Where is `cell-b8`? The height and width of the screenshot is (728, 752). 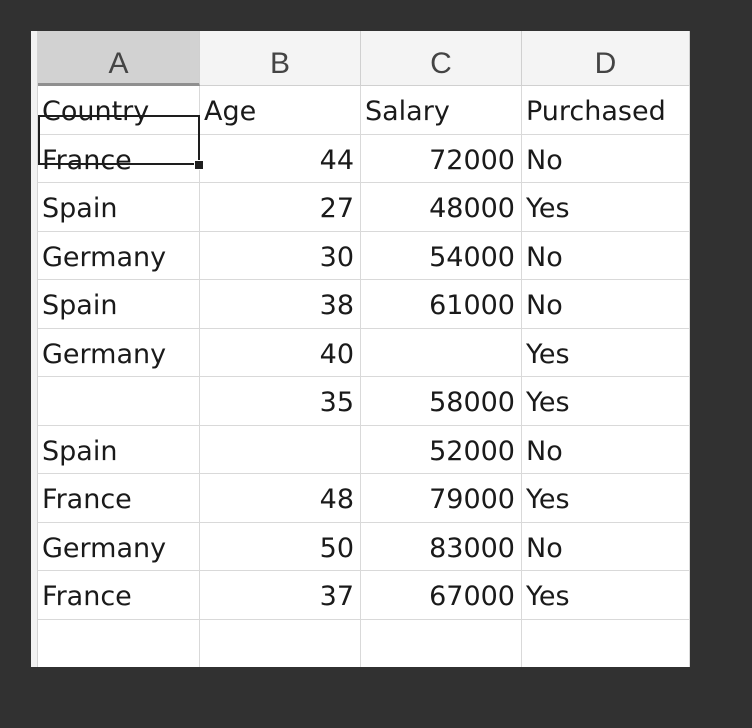
cell-b8 is located at coordinates (280, 449).